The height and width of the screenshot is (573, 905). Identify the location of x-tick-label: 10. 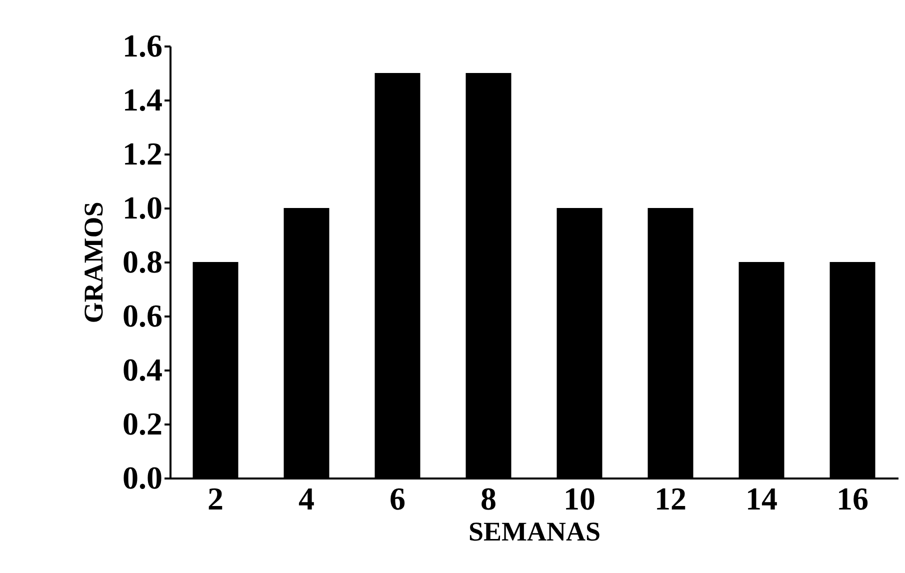
(580, 498).